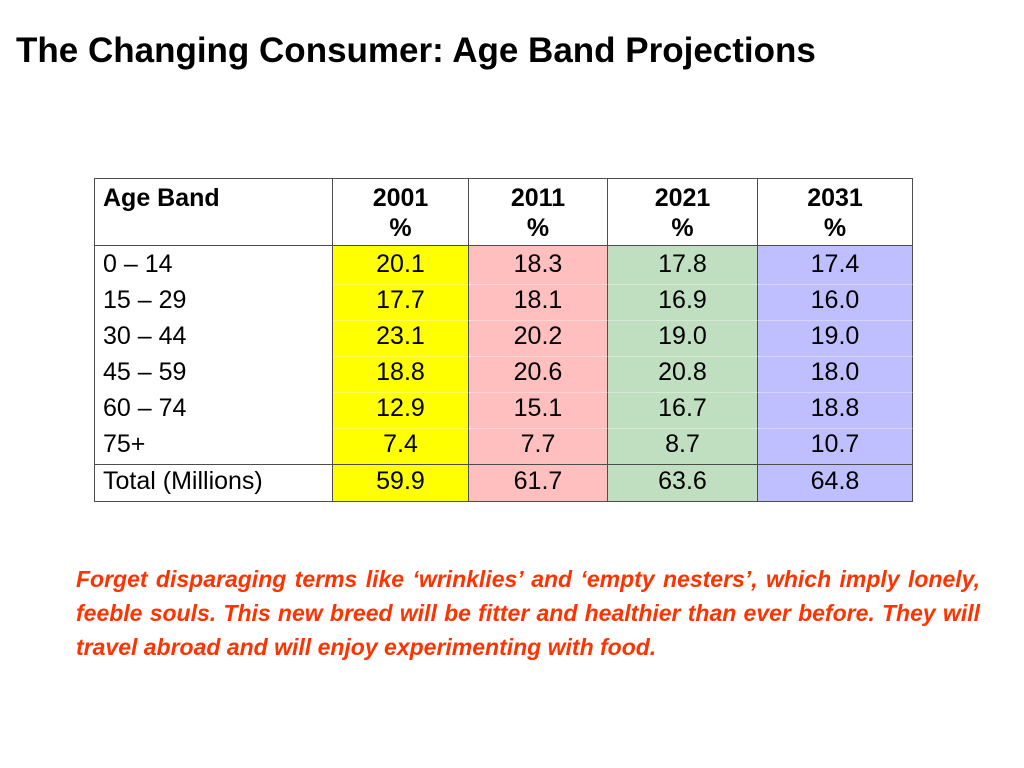  I want to click on cell-2011: 20.2, so click(538, 338).